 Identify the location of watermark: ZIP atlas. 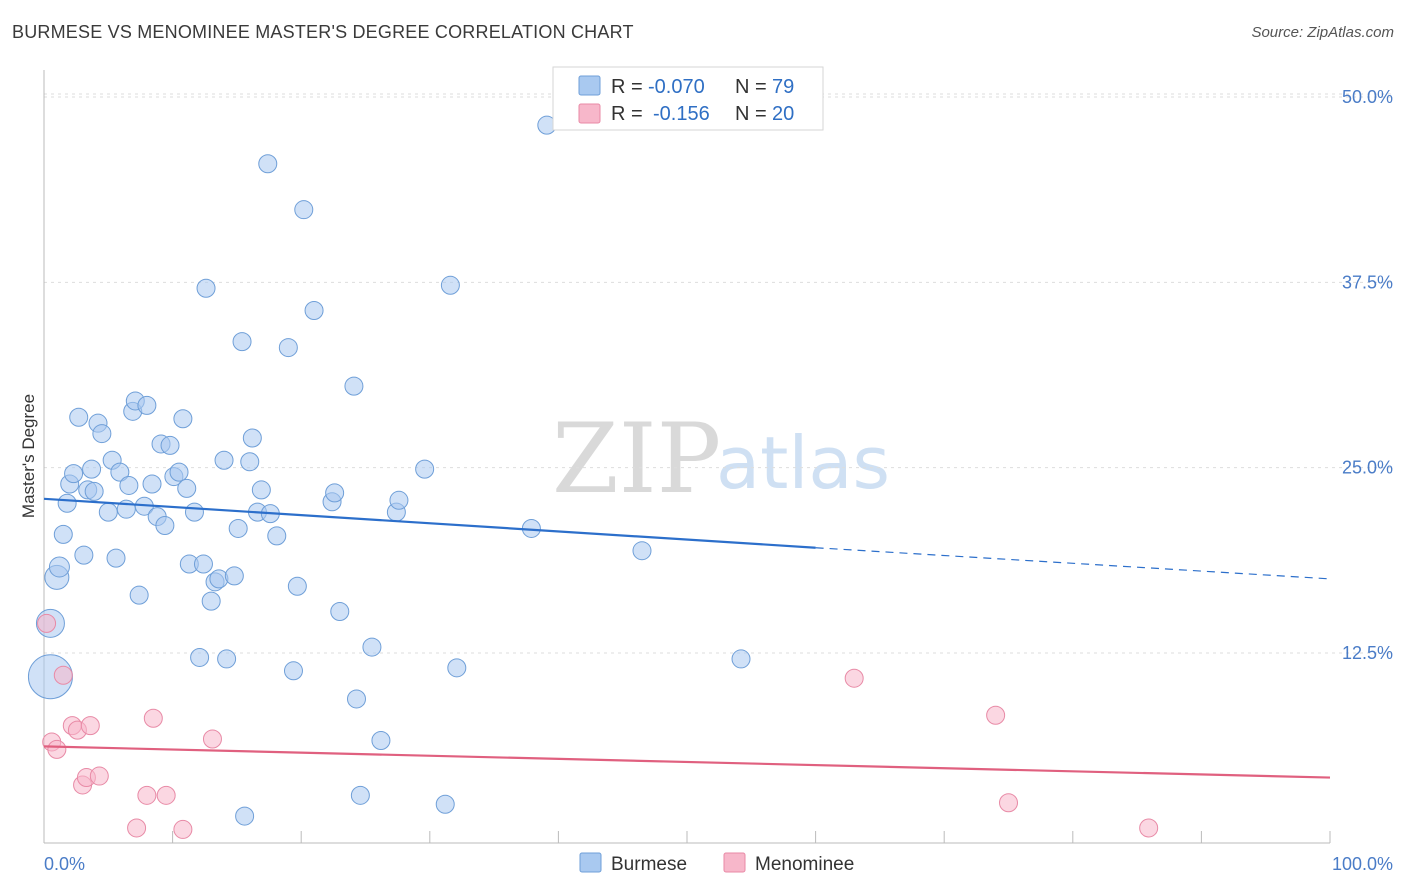
(721, 459).